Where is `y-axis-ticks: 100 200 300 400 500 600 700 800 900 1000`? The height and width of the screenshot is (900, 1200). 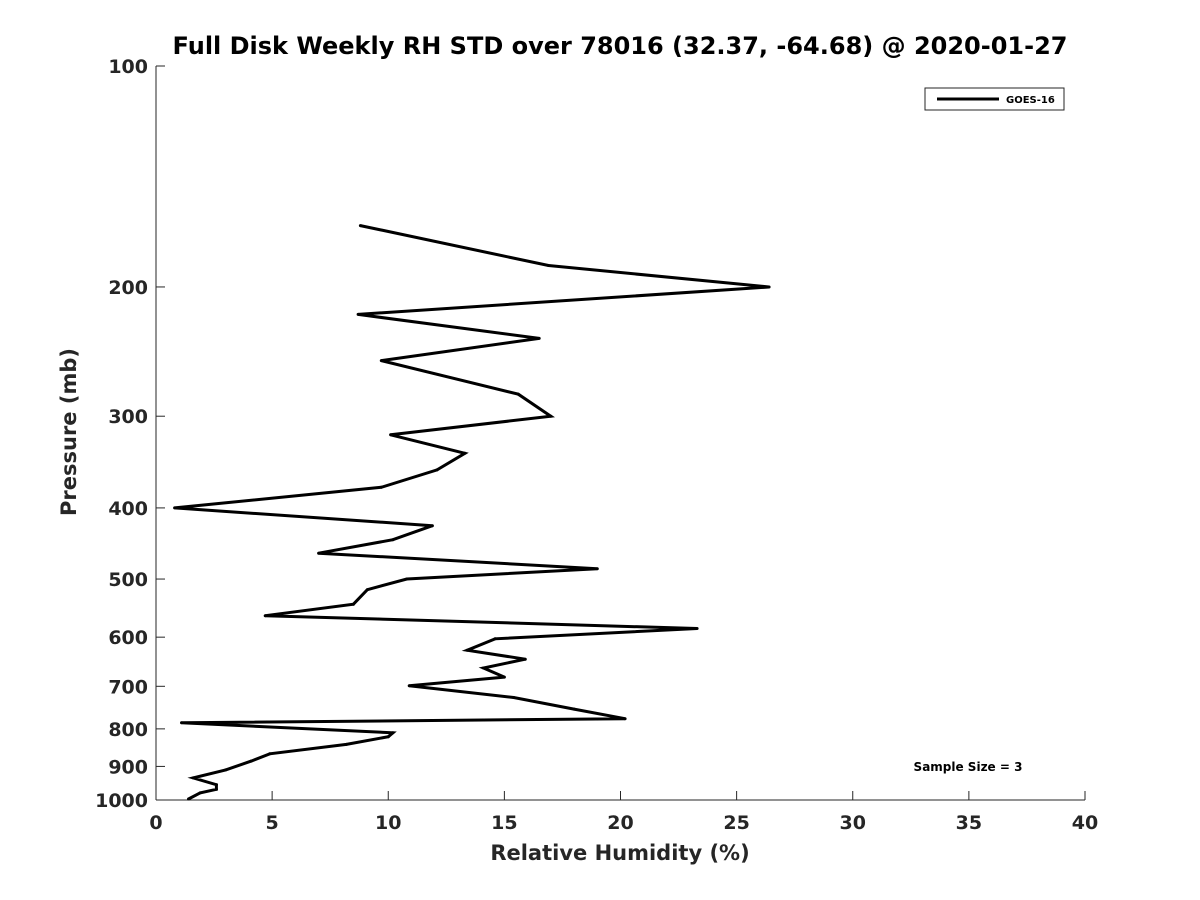
y-axis-ticks: 100 200 300 400 500 600 700 800 900 1000 is located at coordinates (130, 434).